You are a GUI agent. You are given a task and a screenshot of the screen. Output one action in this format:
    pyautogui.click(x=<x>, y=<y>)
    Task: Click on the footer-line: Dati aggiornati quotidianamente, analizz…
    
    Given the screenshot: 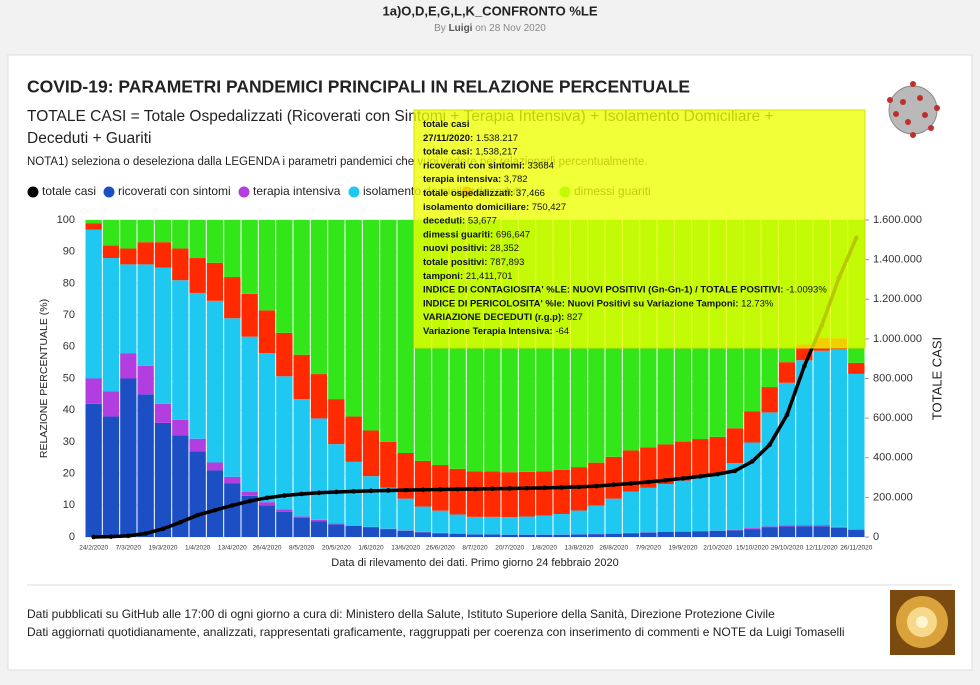 What is the action you would take?
    pyautogui.click(x=436, y=632)
    